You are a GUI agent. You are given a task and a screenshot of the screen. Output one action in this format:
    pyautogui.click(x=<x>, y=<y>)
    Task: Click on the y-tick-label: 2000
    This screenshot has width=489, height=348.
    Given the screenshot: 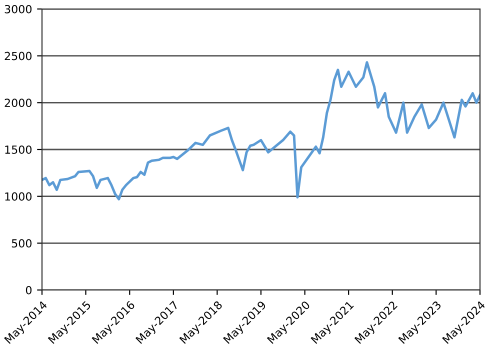 What is the action you would take?
    pyautogui.click(x=18, y=103)
    